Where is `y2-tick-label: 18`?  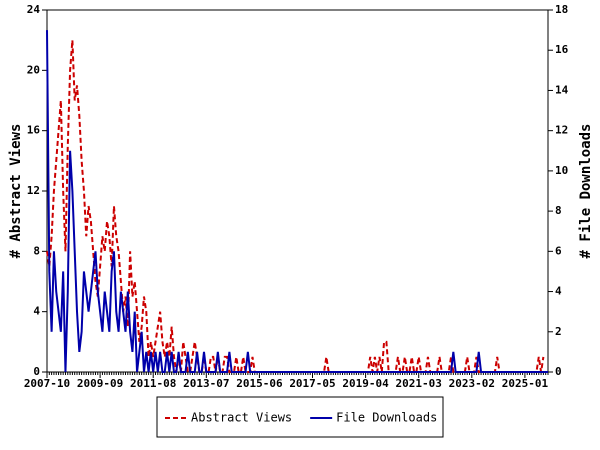
y2-tick-label: 18 is located at coordinates (561, 9).